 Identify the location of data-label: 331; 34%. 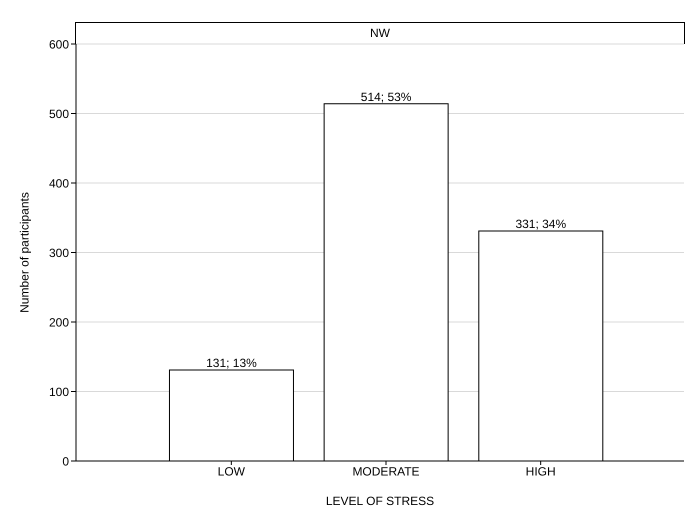
(540, 223).